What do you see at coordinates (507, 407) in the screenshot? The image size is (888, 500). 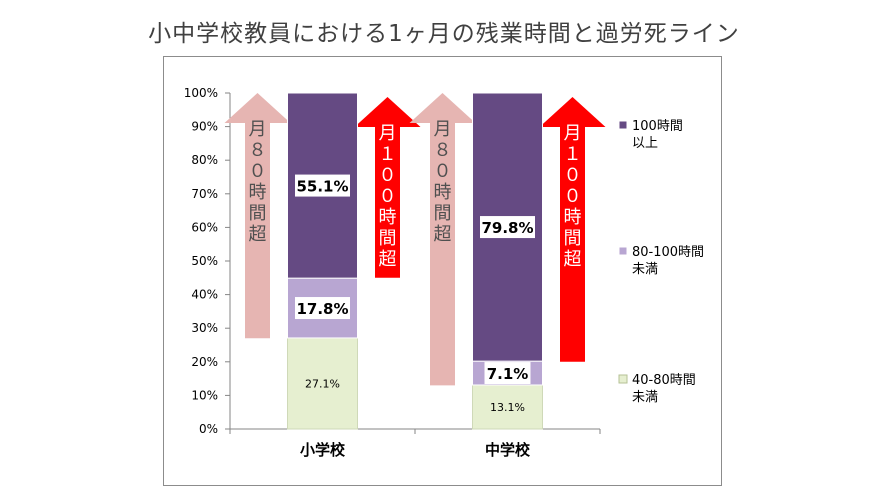 I see `data-label: 13.1%` at bounding box center [507, 407].